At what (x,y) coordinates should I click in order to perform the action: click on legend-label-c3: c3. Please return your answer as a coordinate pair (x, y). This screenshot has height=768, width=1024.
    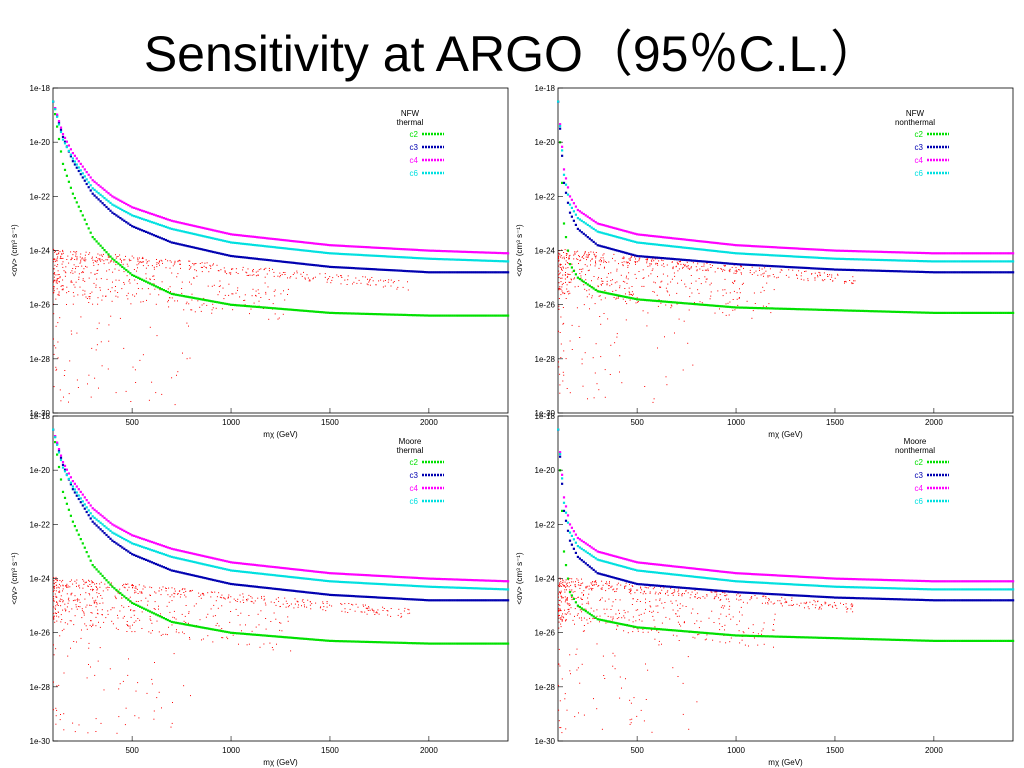
    Looking at the image, I should click on (414, 475).